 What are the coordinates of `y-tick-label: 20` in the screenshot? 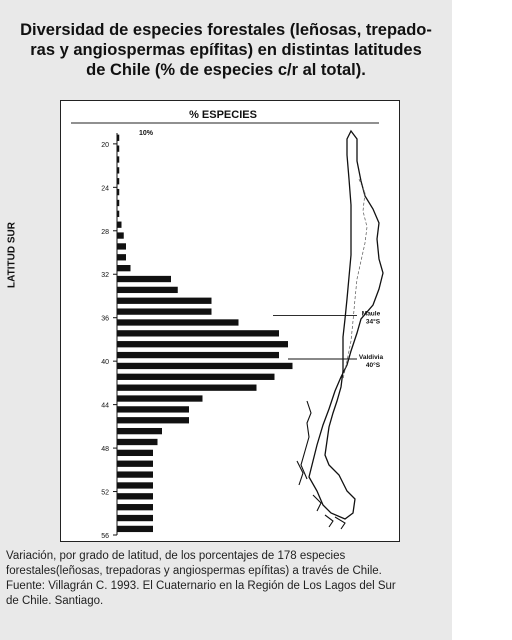 It's located at (105, 145).